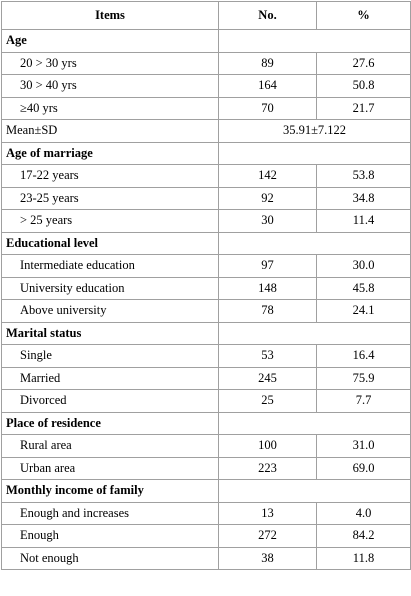 The width and height of the screenshot is (411, 596). What do you see at coordinates (110, 446) in the screenshot?
I see `row-label: Rural area` at bounding box center [110, 446].